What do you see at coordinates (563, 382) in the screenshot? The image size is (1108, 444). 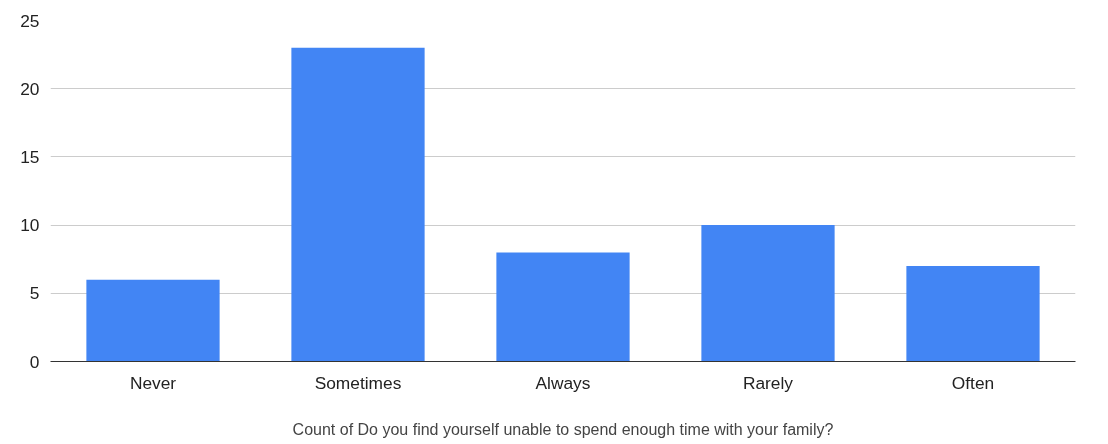 I see `x-tick-label: Always` at bounding box center [563, 382].